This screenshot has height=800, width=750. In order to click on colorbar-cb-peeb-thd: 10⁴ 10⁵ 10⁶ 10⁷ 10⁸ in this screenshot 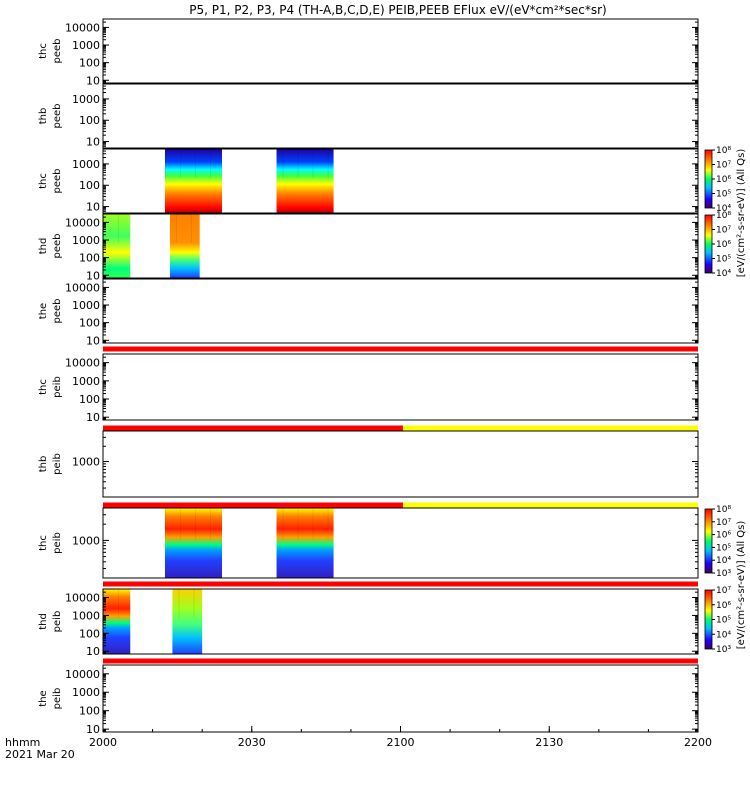, I will do `click(717, 245)`.